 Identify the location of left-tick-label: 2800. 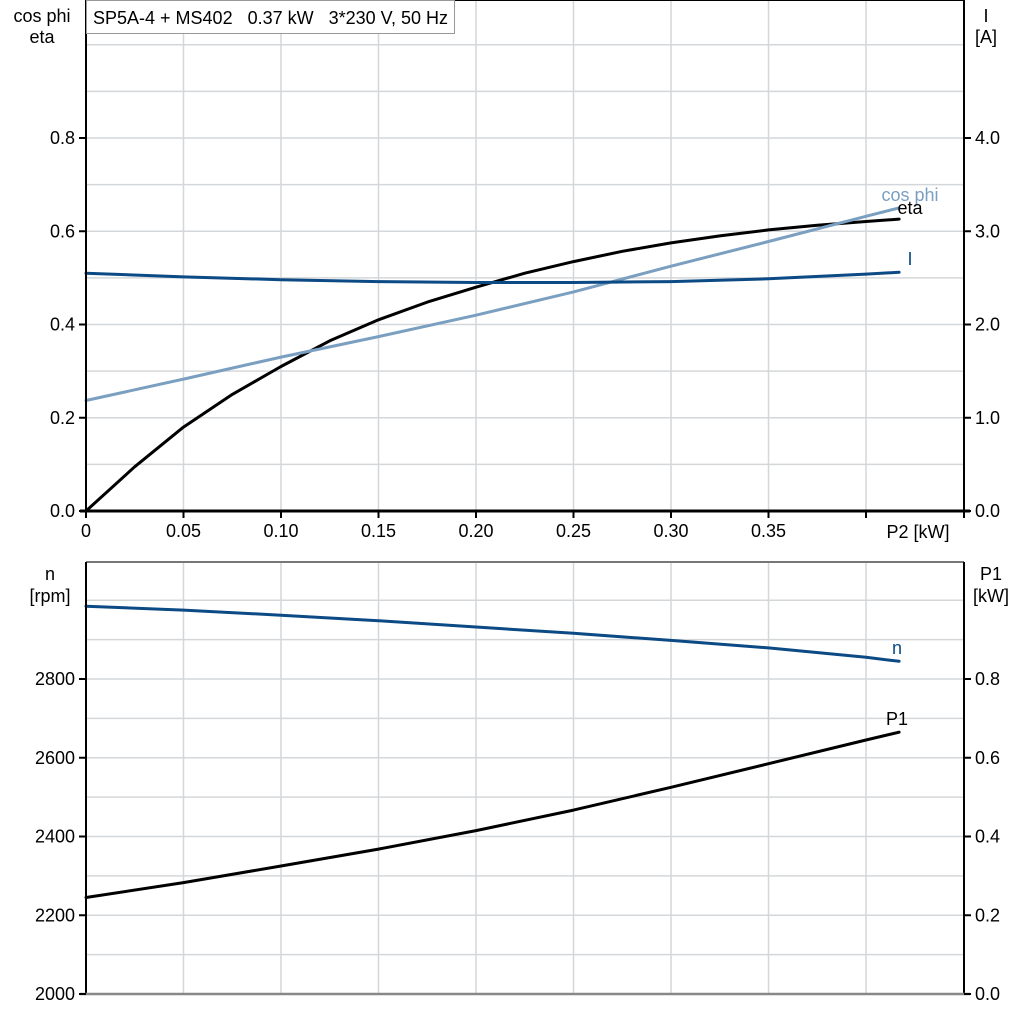
(55, 679).